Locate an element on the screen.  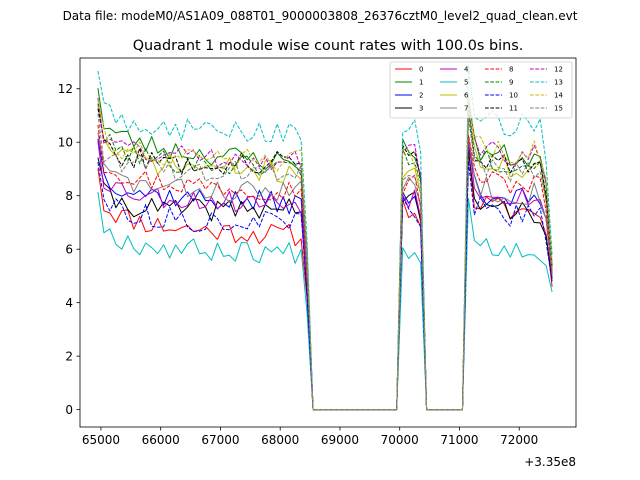
legend-entry-11: 11 is located at coordinates (501, 109).